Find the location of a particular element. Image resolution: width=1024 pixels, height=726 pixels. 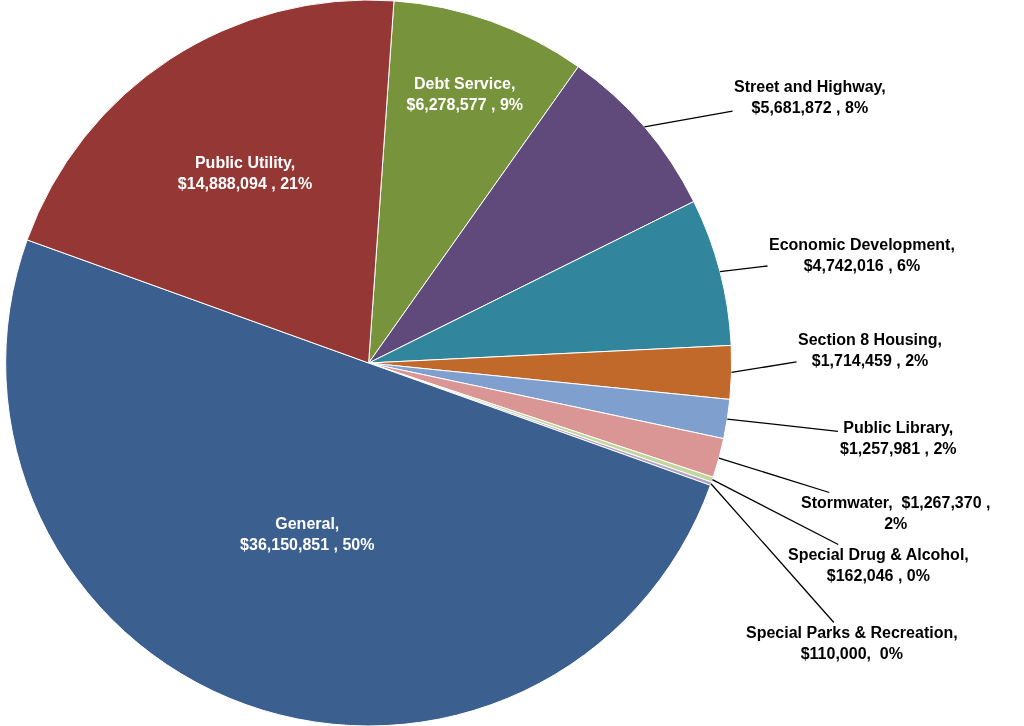

slice-label: Public Utility, $14,888,094 , 21% is located at coordinates (245, 173).